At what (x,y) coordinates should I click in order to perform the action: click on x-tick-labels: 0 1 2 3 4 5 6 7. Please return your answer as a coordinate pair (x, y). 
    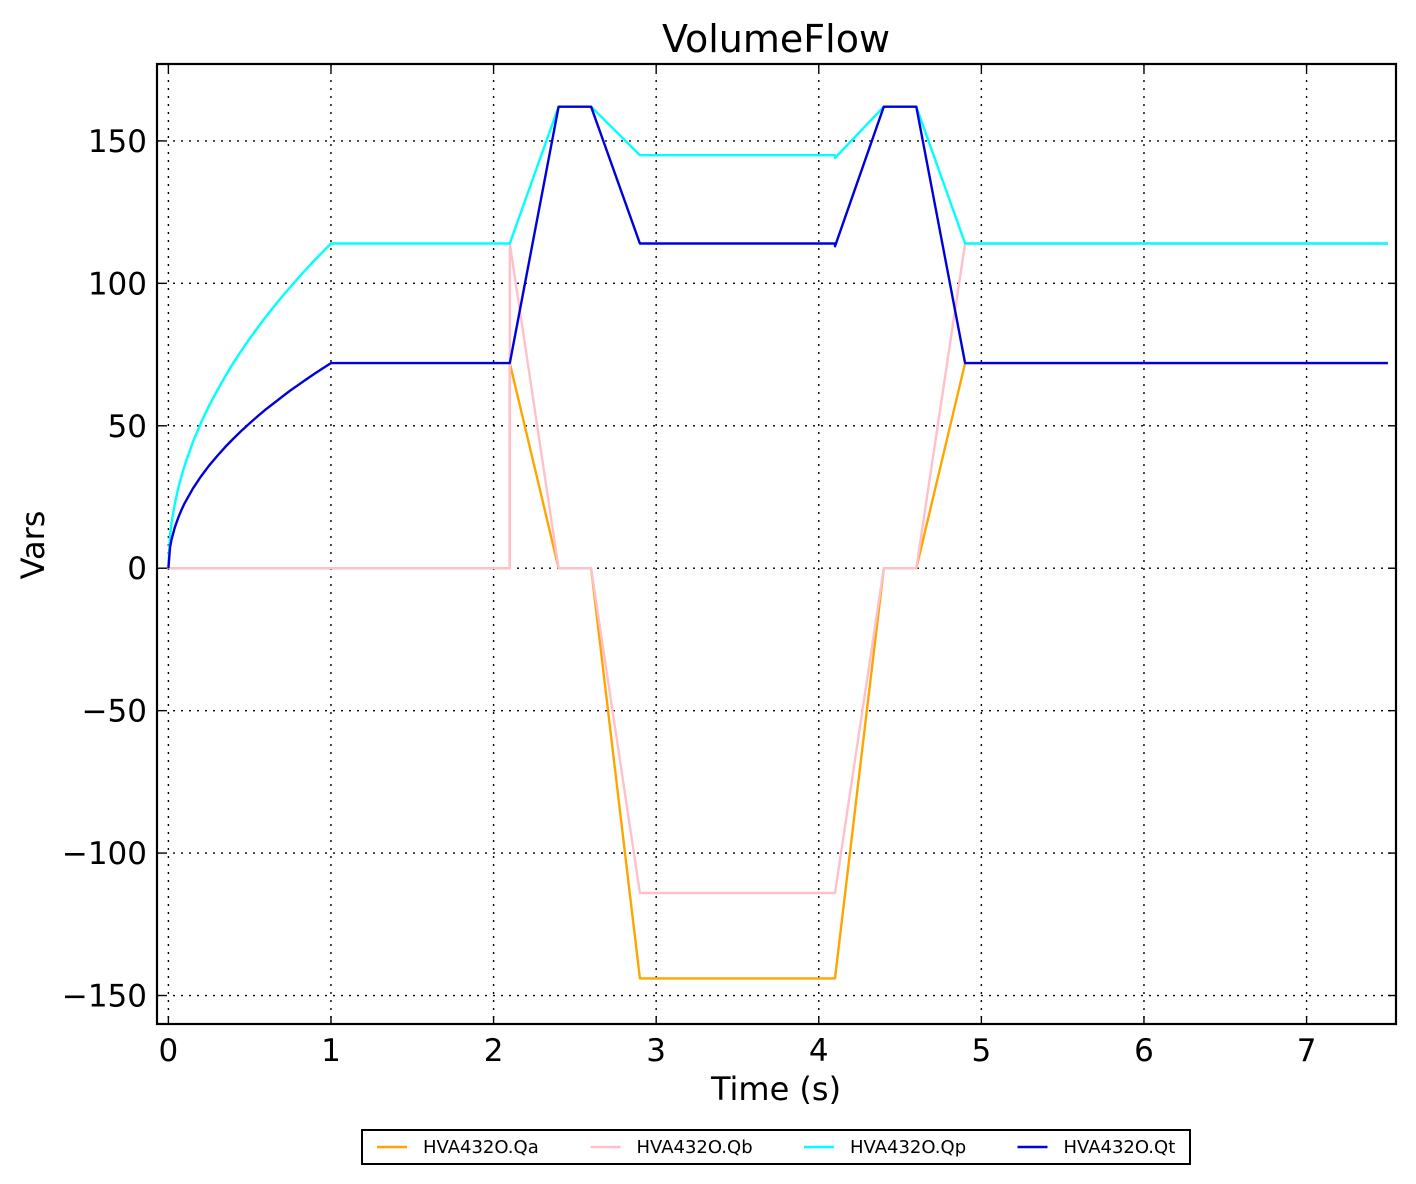
    Looking at the image, I should click on (738, 1051).